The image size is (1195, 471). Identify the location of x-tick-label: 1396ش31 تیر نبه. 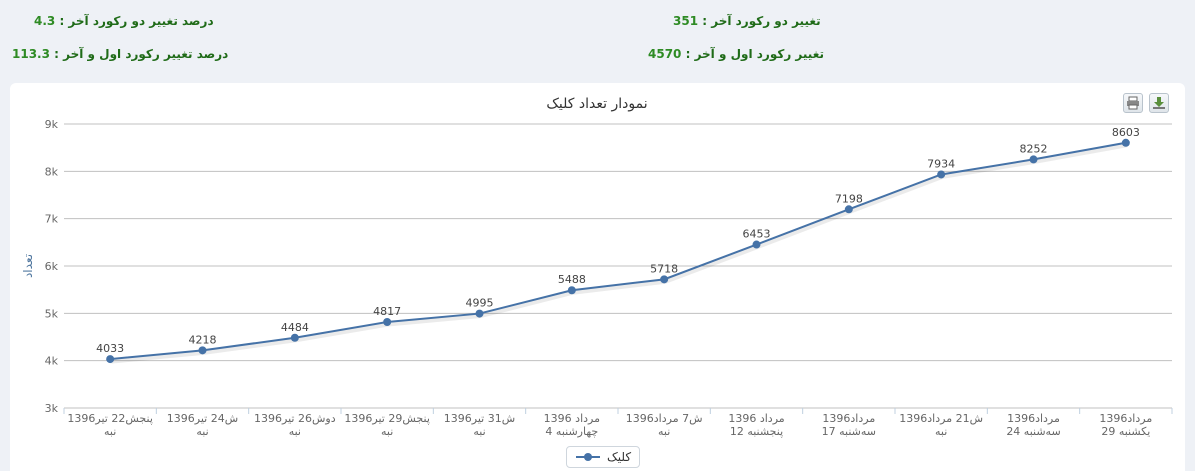
(479, 425).